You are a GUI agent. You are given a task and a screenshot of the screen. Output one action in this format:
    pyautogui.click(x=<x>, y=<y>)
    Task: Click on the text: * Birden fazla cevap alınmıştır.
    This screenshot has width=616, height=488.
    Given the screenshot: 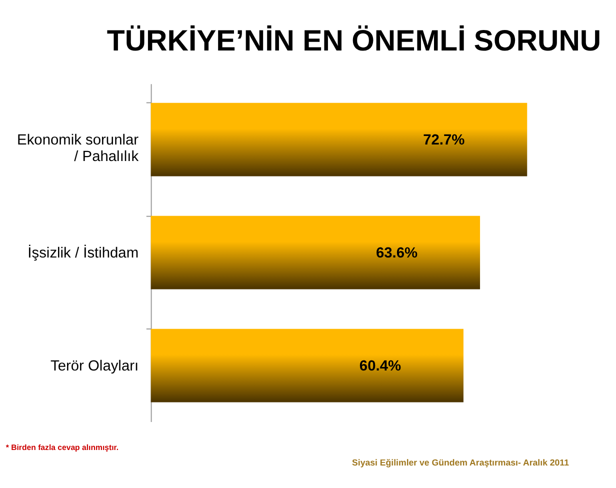 What is the action you would take?
    pyautogui.click(x=62, y=447)
    